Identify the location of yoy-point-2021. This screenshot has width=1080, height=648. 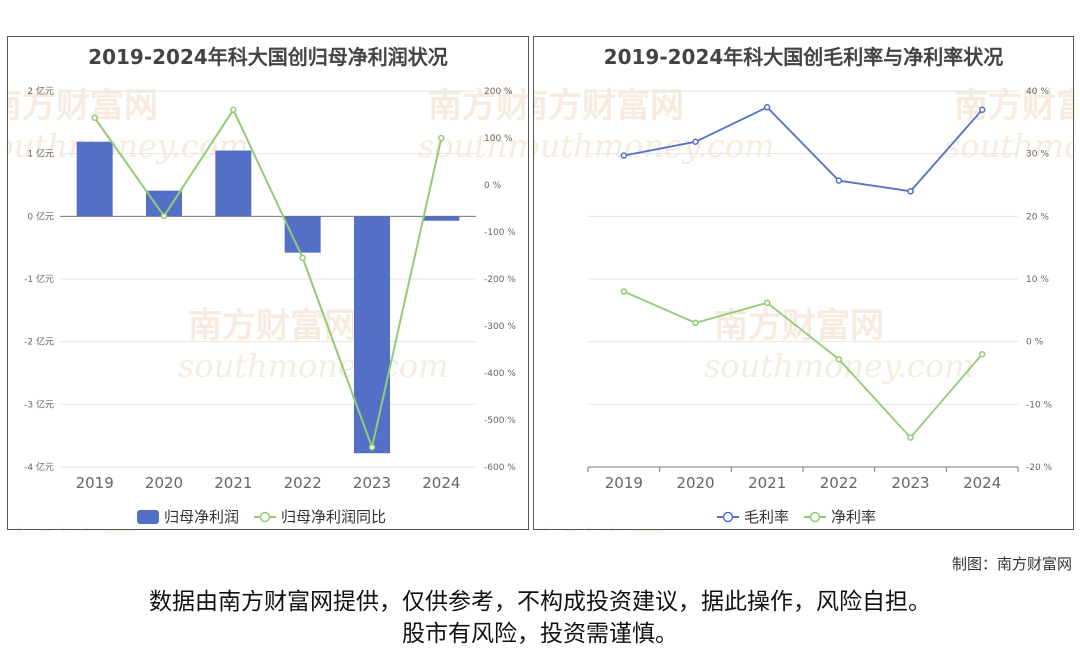
(233, 110).